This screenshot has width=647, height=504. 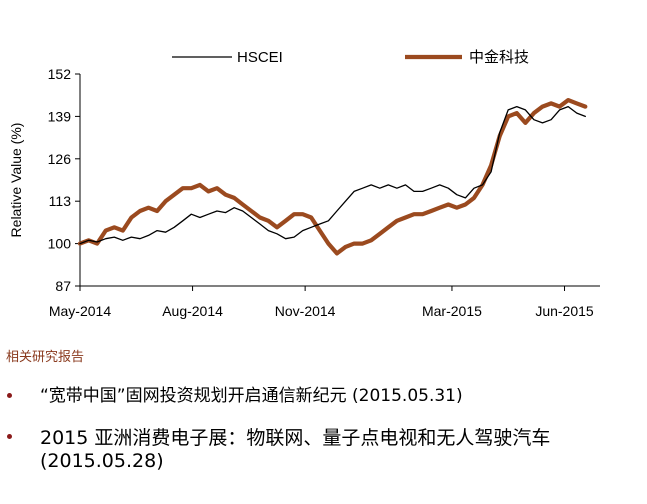 What do you see at coordinates (251, 396) in the screenshot?
I see `report-link: “宽带中国”固网投资规划开启通信新纪元 (2015.05.31)` at bounding box center [251, 396].